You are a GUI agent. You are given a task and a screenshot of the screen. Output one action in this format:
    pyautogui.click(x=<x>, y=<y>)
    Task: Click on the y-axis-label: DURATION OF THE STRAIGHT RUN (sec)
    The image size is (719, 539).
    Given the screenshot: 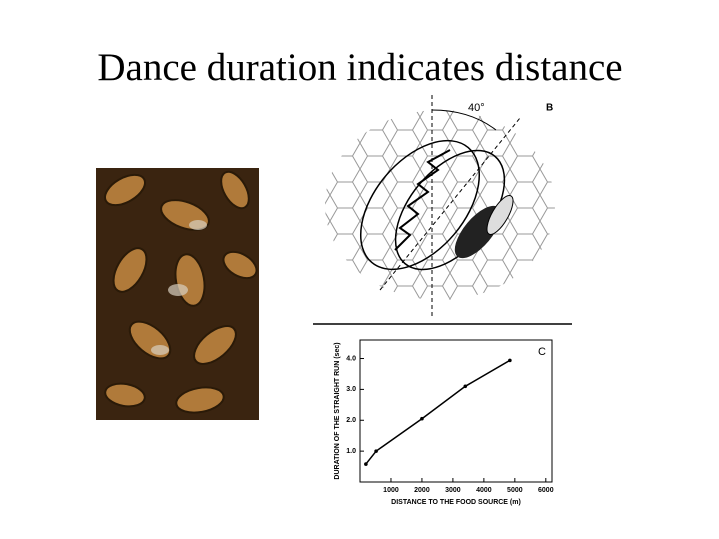 What is the action you would take?
    pyautogui.click(x=337, y=410)
    